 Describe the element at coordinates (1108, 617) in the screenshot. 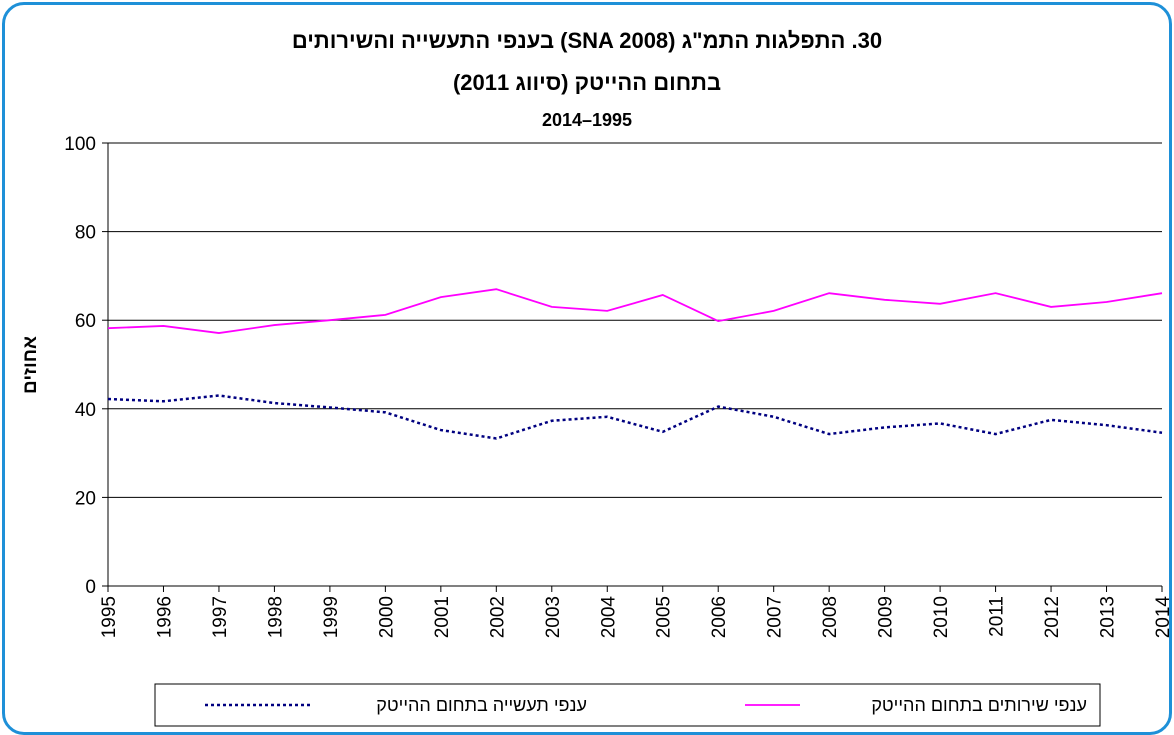

I see `x-tick-label: 2013` at that location.